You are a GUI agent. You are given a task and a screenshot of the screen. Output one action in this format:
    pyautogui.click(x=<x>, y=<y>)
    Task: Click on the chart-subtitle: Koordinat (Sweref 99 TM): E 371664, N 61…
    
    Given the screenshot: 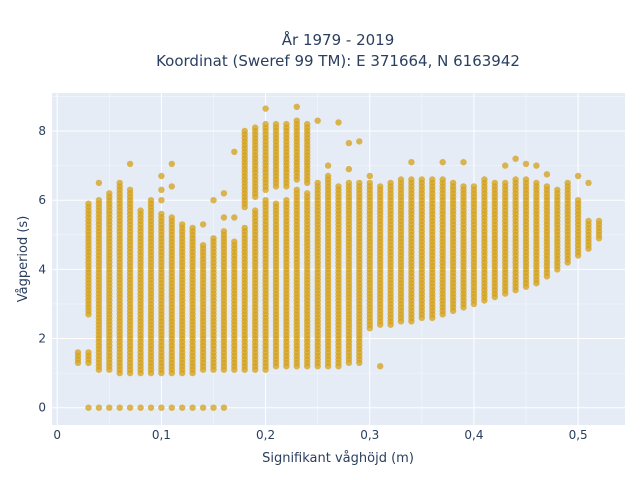 What is the action you would take?
    pyautogui.click(x=338, y=61)
    